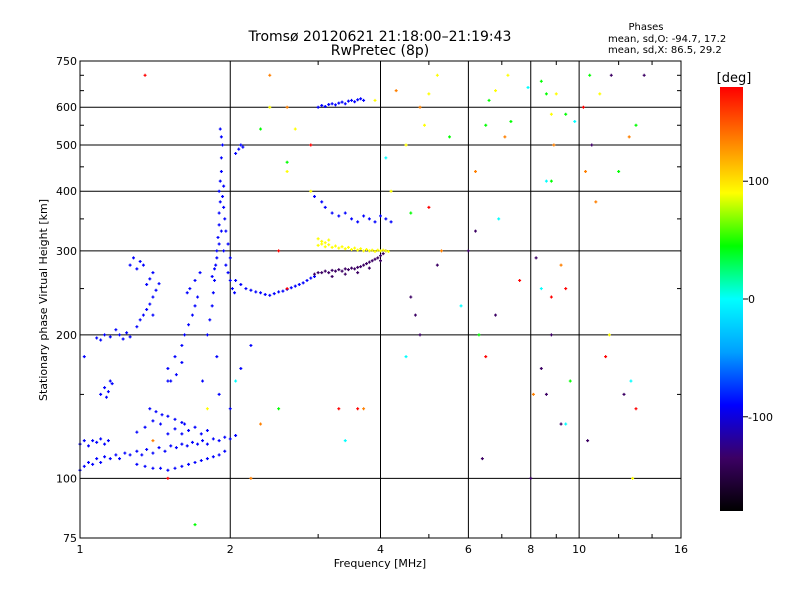 The width and height of the screenshot is (800, 600). Describe the element at coordinates (760, 417) in the screenshot. I see `colorbar-tick-label: -100` at that location.